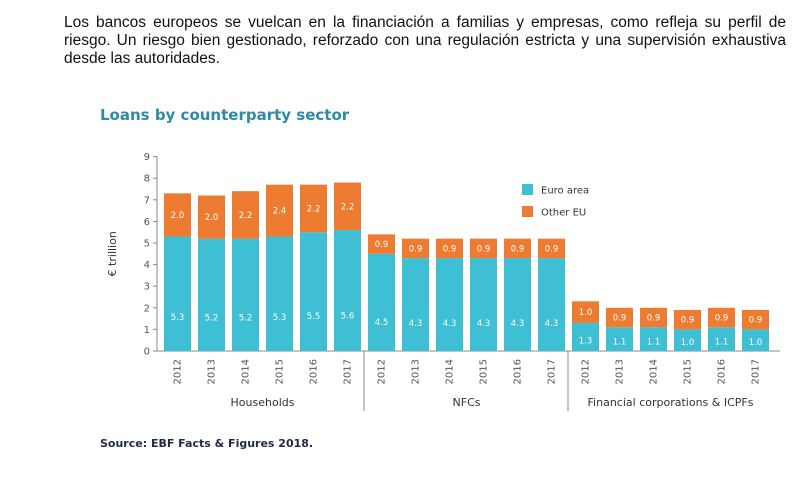 This screenshot has height=480, width=800. What do you see at coordinates (565, 191) in the screenshot?
I see `legend-entry: Euro area` at bounding box center [565, 191].